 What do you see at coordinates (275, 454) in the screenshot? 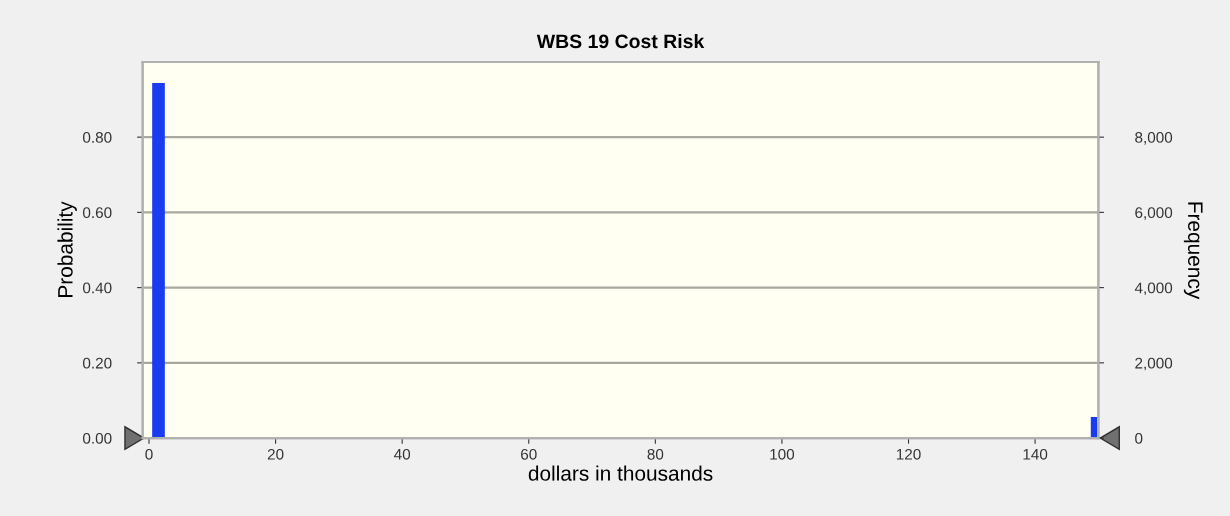
I see `x-tick-label: 20` at bounding box center [275, 454].